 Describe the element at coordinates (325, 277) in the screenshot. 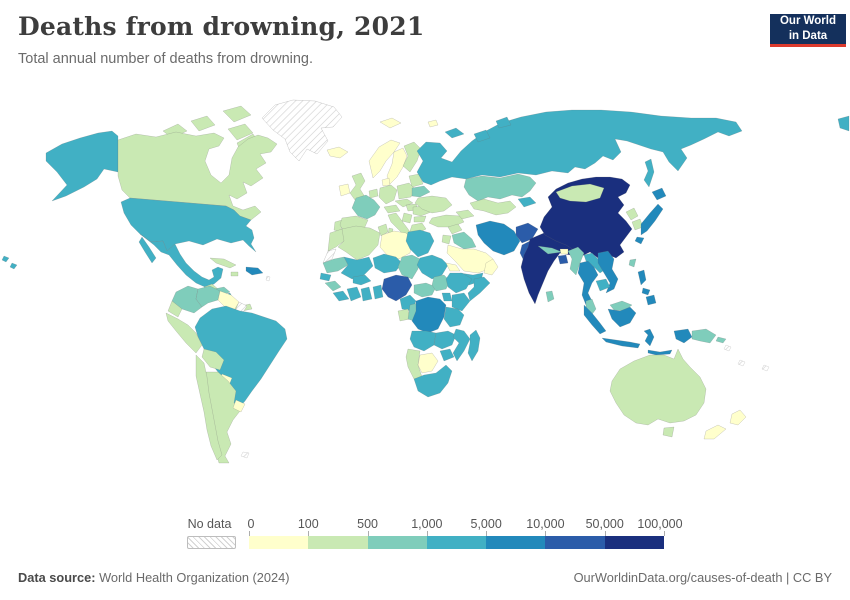

I see `country-senegal` at that location.